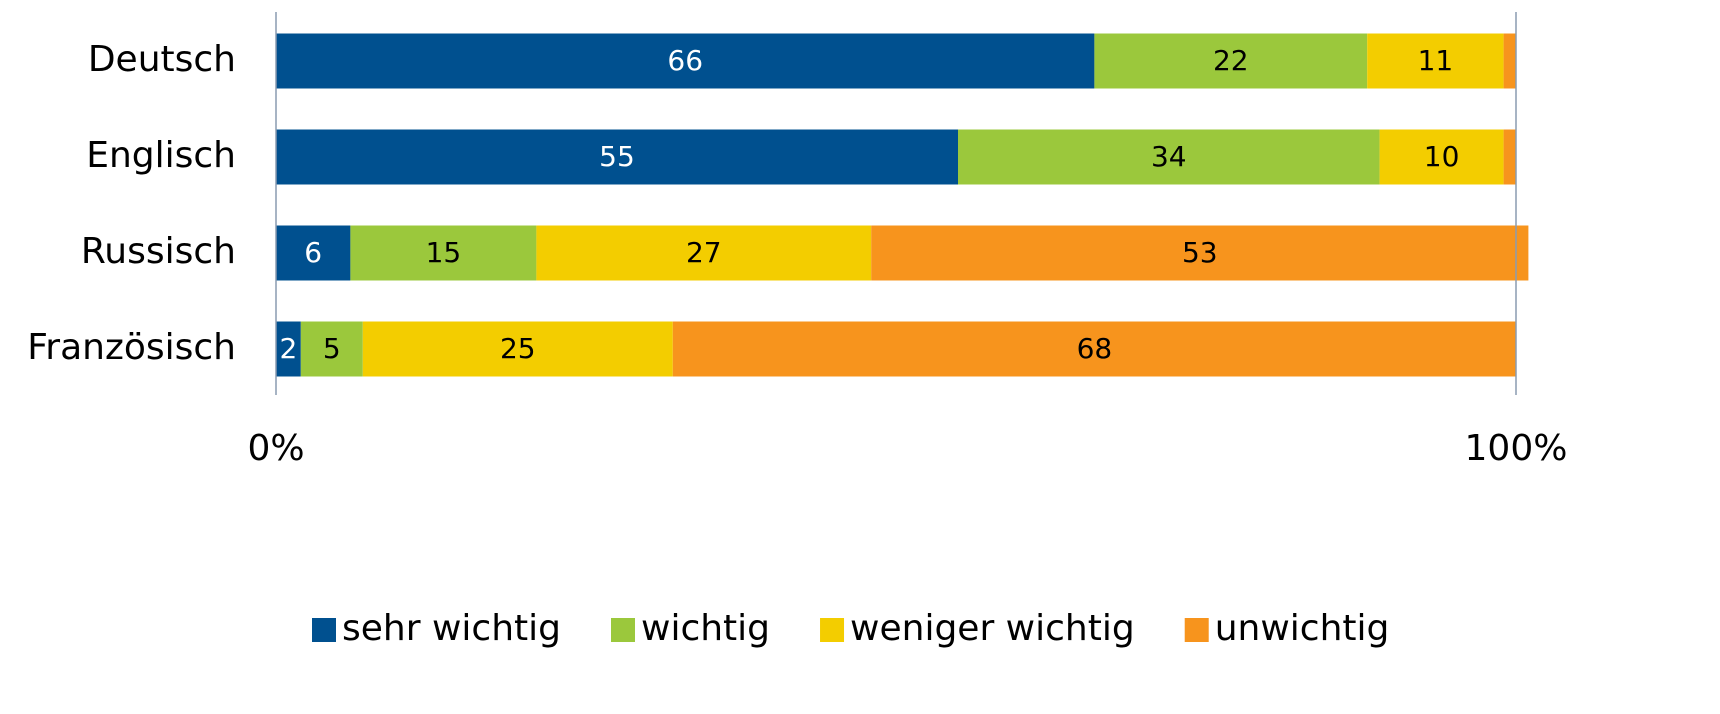 The width and height of the screenshot is (1720, 714). Describe the element at coordinates (705, 628) in the screenshot. I see `legend-label: wichtig` at that location.